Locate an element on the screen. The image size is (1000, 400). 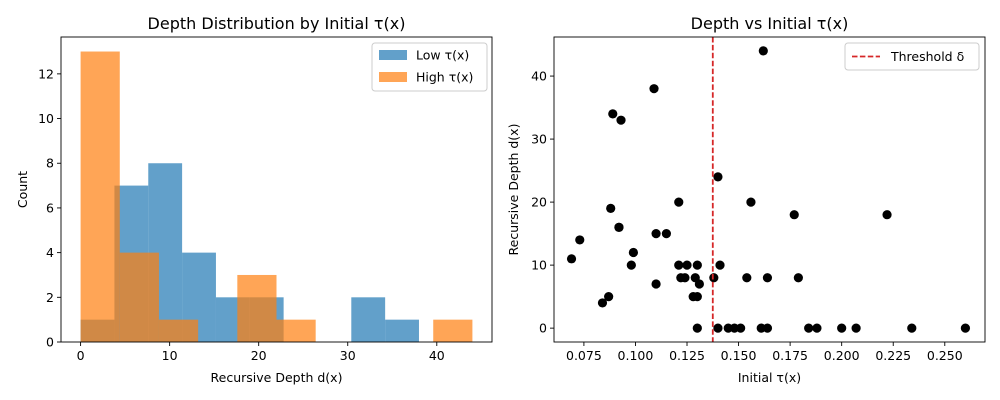
x-tick-label: 0.250 is located at coordinates (945, 355).